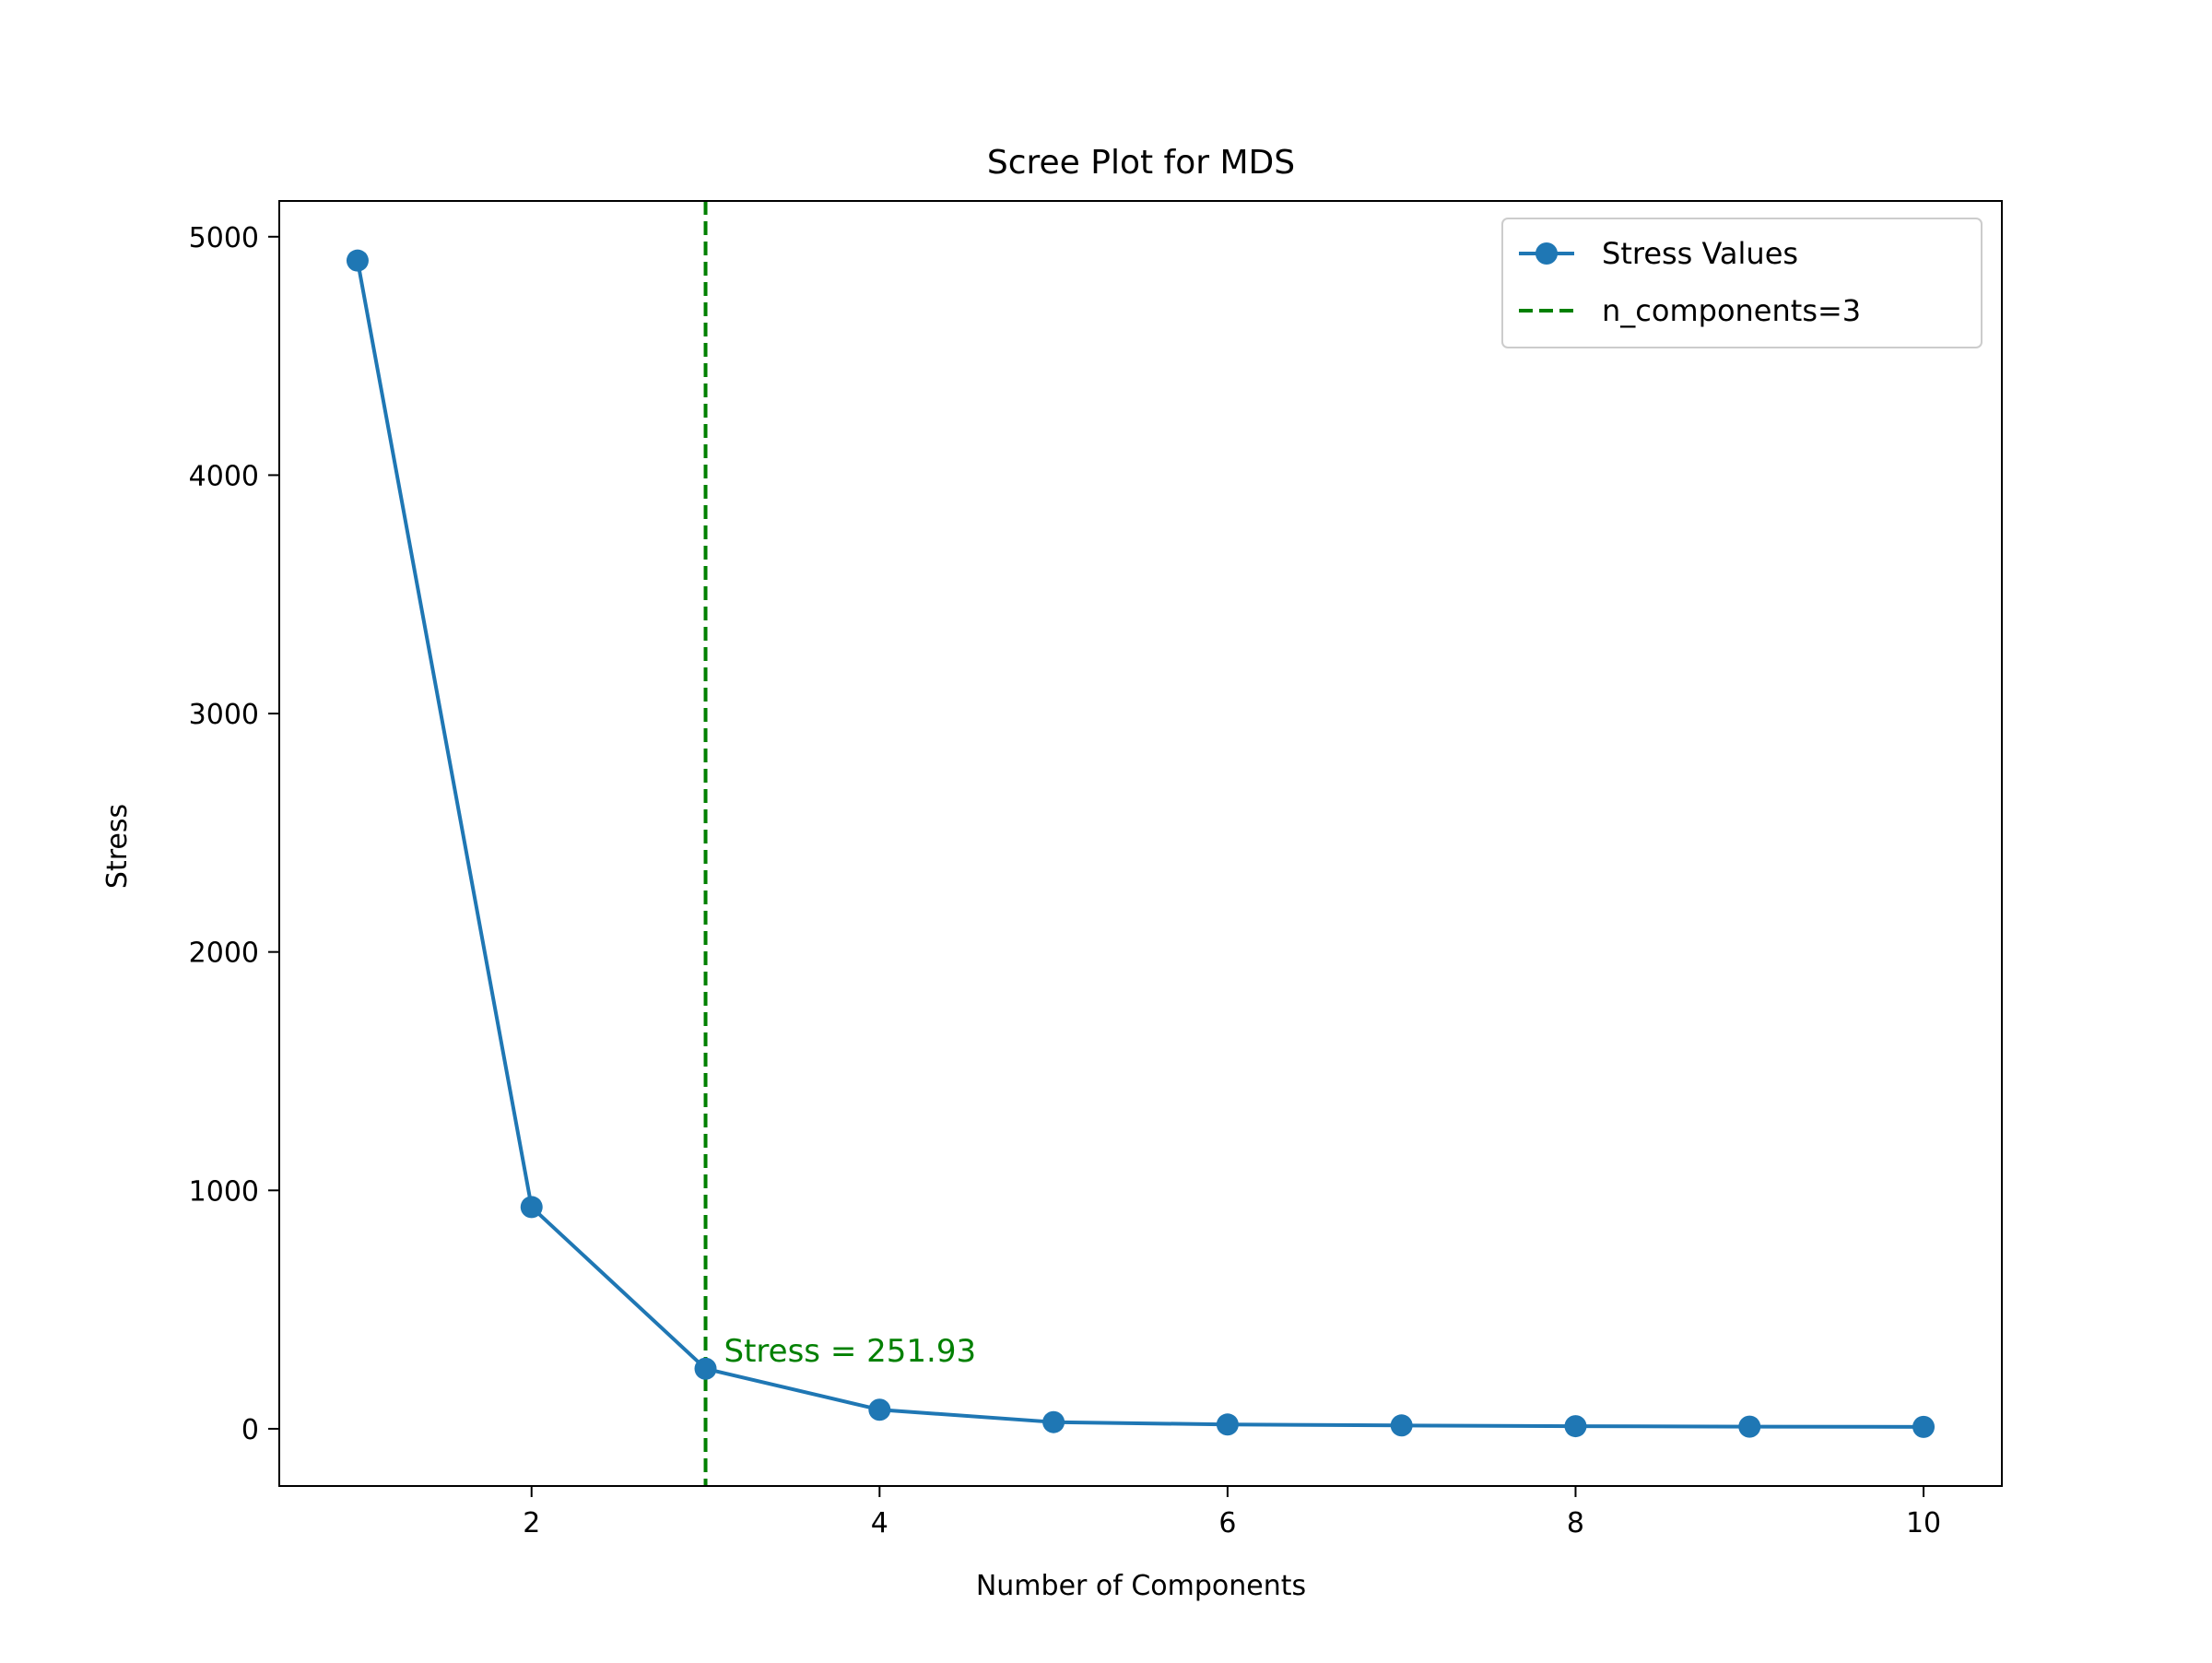 The image size is (2212, 1663). What do you see at coordinates (224, 715) in the screenshot?
I see `y-tick-label: 3000` at bounding box center [224, 715].